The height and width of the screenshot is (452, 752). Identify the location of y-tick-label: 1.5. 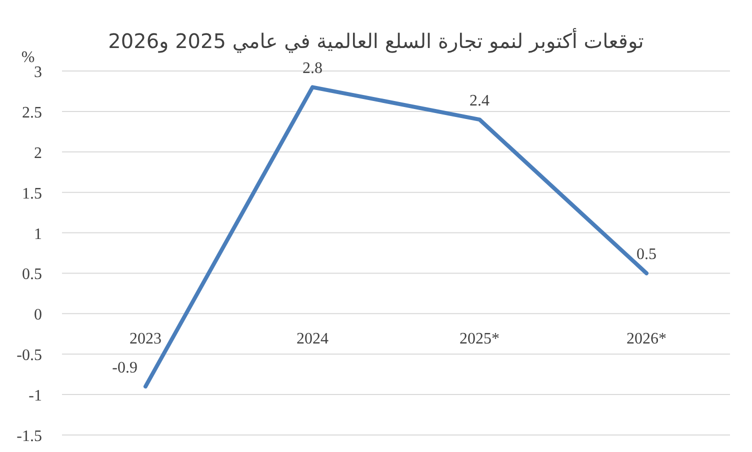
(32, 193).